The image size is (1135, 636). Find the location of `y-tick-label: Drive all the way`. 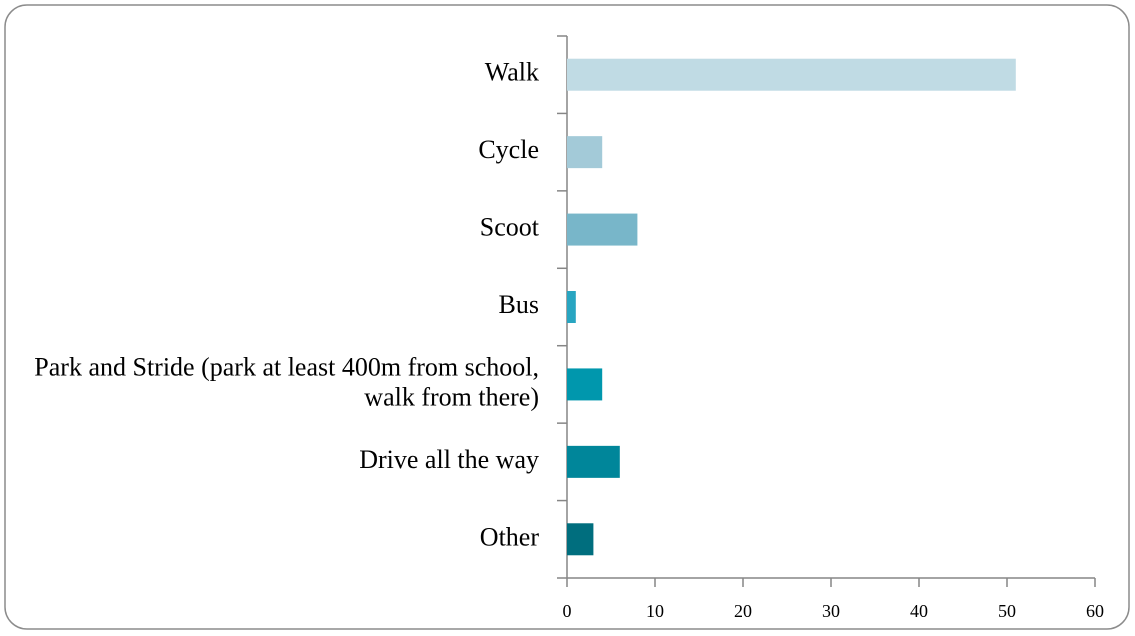

y-tick-label: Drive all the way is located at coordinates (449, 459).